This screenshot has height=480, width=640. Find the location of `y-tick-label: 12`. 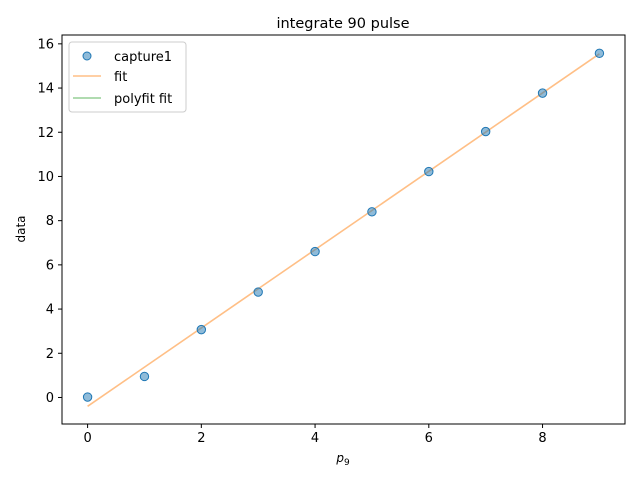

y-tick-label: 12 is located at coordinates (45, 133).